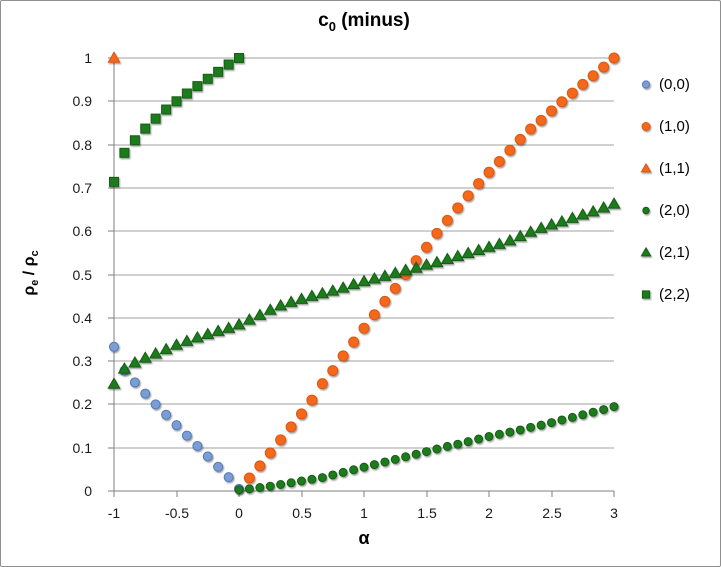  Describe the element at coordinates (83, 231) in the screenshot. I see `y-tick-label: 0.6` at that location.